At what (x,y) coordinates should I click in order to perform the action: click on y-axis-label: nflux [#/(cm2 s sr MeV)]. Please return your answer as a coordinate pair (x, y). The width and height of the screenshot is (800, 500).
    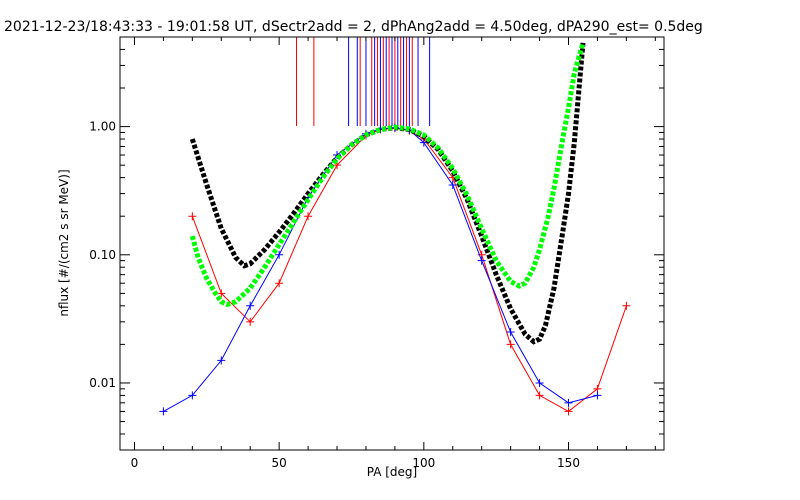
    Looking at the image, I should click on (64, 242).